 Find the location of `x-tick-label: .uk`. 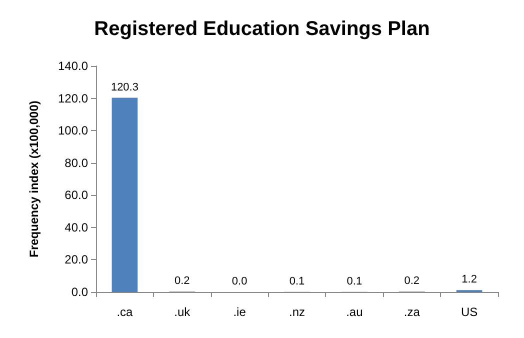

x-tick-label: .uk is located at coordinates (183, 312).